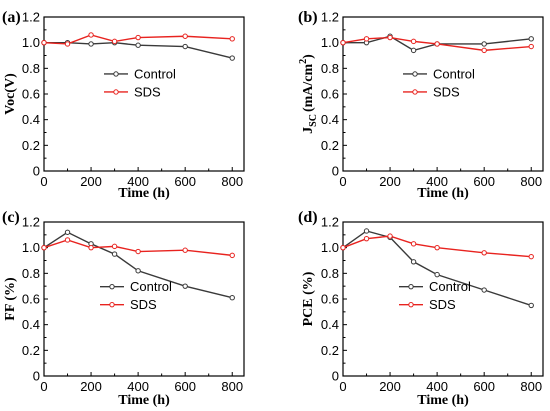 The height and width of the screenshot is (411, 550). Describe the element at coordinates (31, 299) in the screenshot. I see `y-tick-label-c-3: 0.6` at that location.